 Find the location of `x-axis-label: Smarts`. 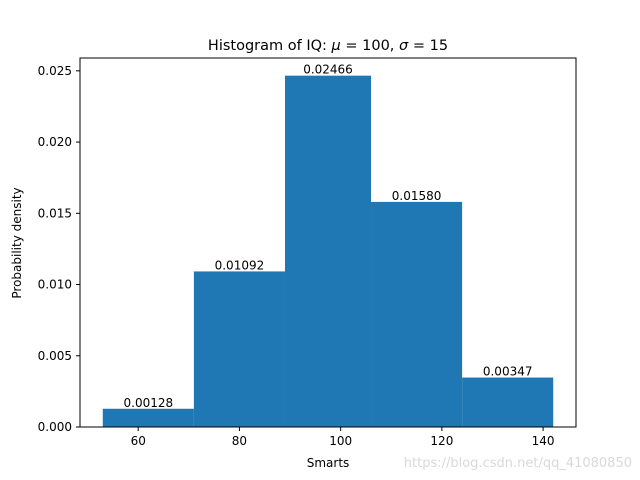

x-axis-label: Smarts is located at coordinates (328, 463).